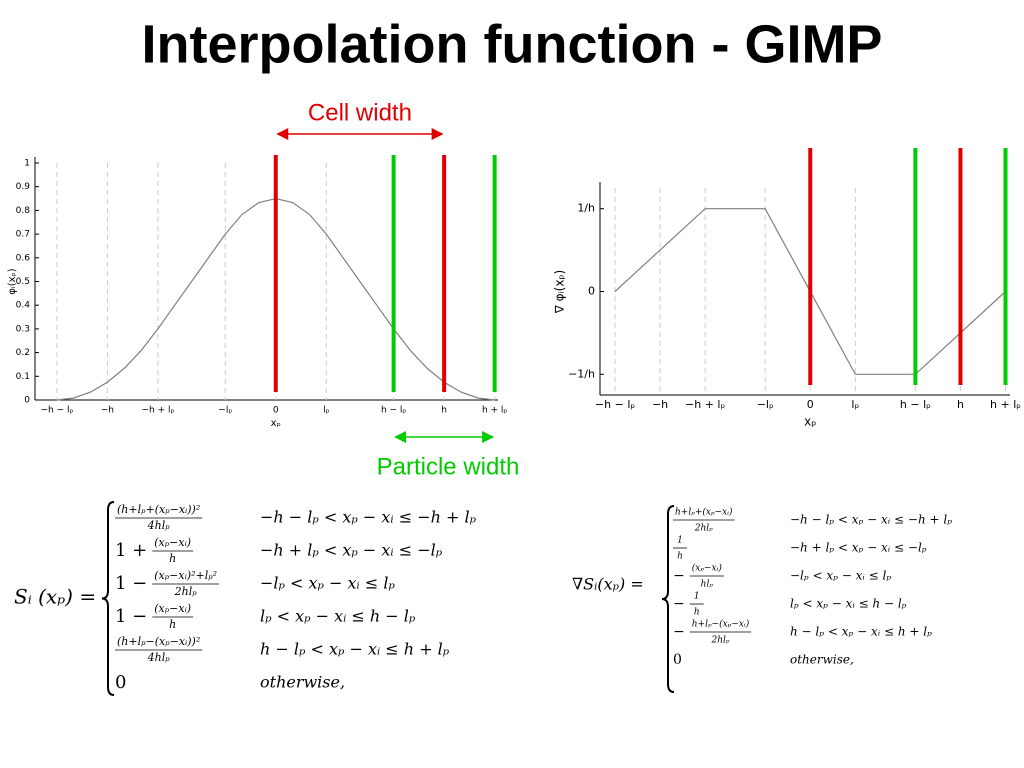 This screenshot has width=1024, height=768. What do you see at coordinates (23, 235) in the screenshot?
I see `y-tick-label: 0.7` at bounding box center [23, 235].